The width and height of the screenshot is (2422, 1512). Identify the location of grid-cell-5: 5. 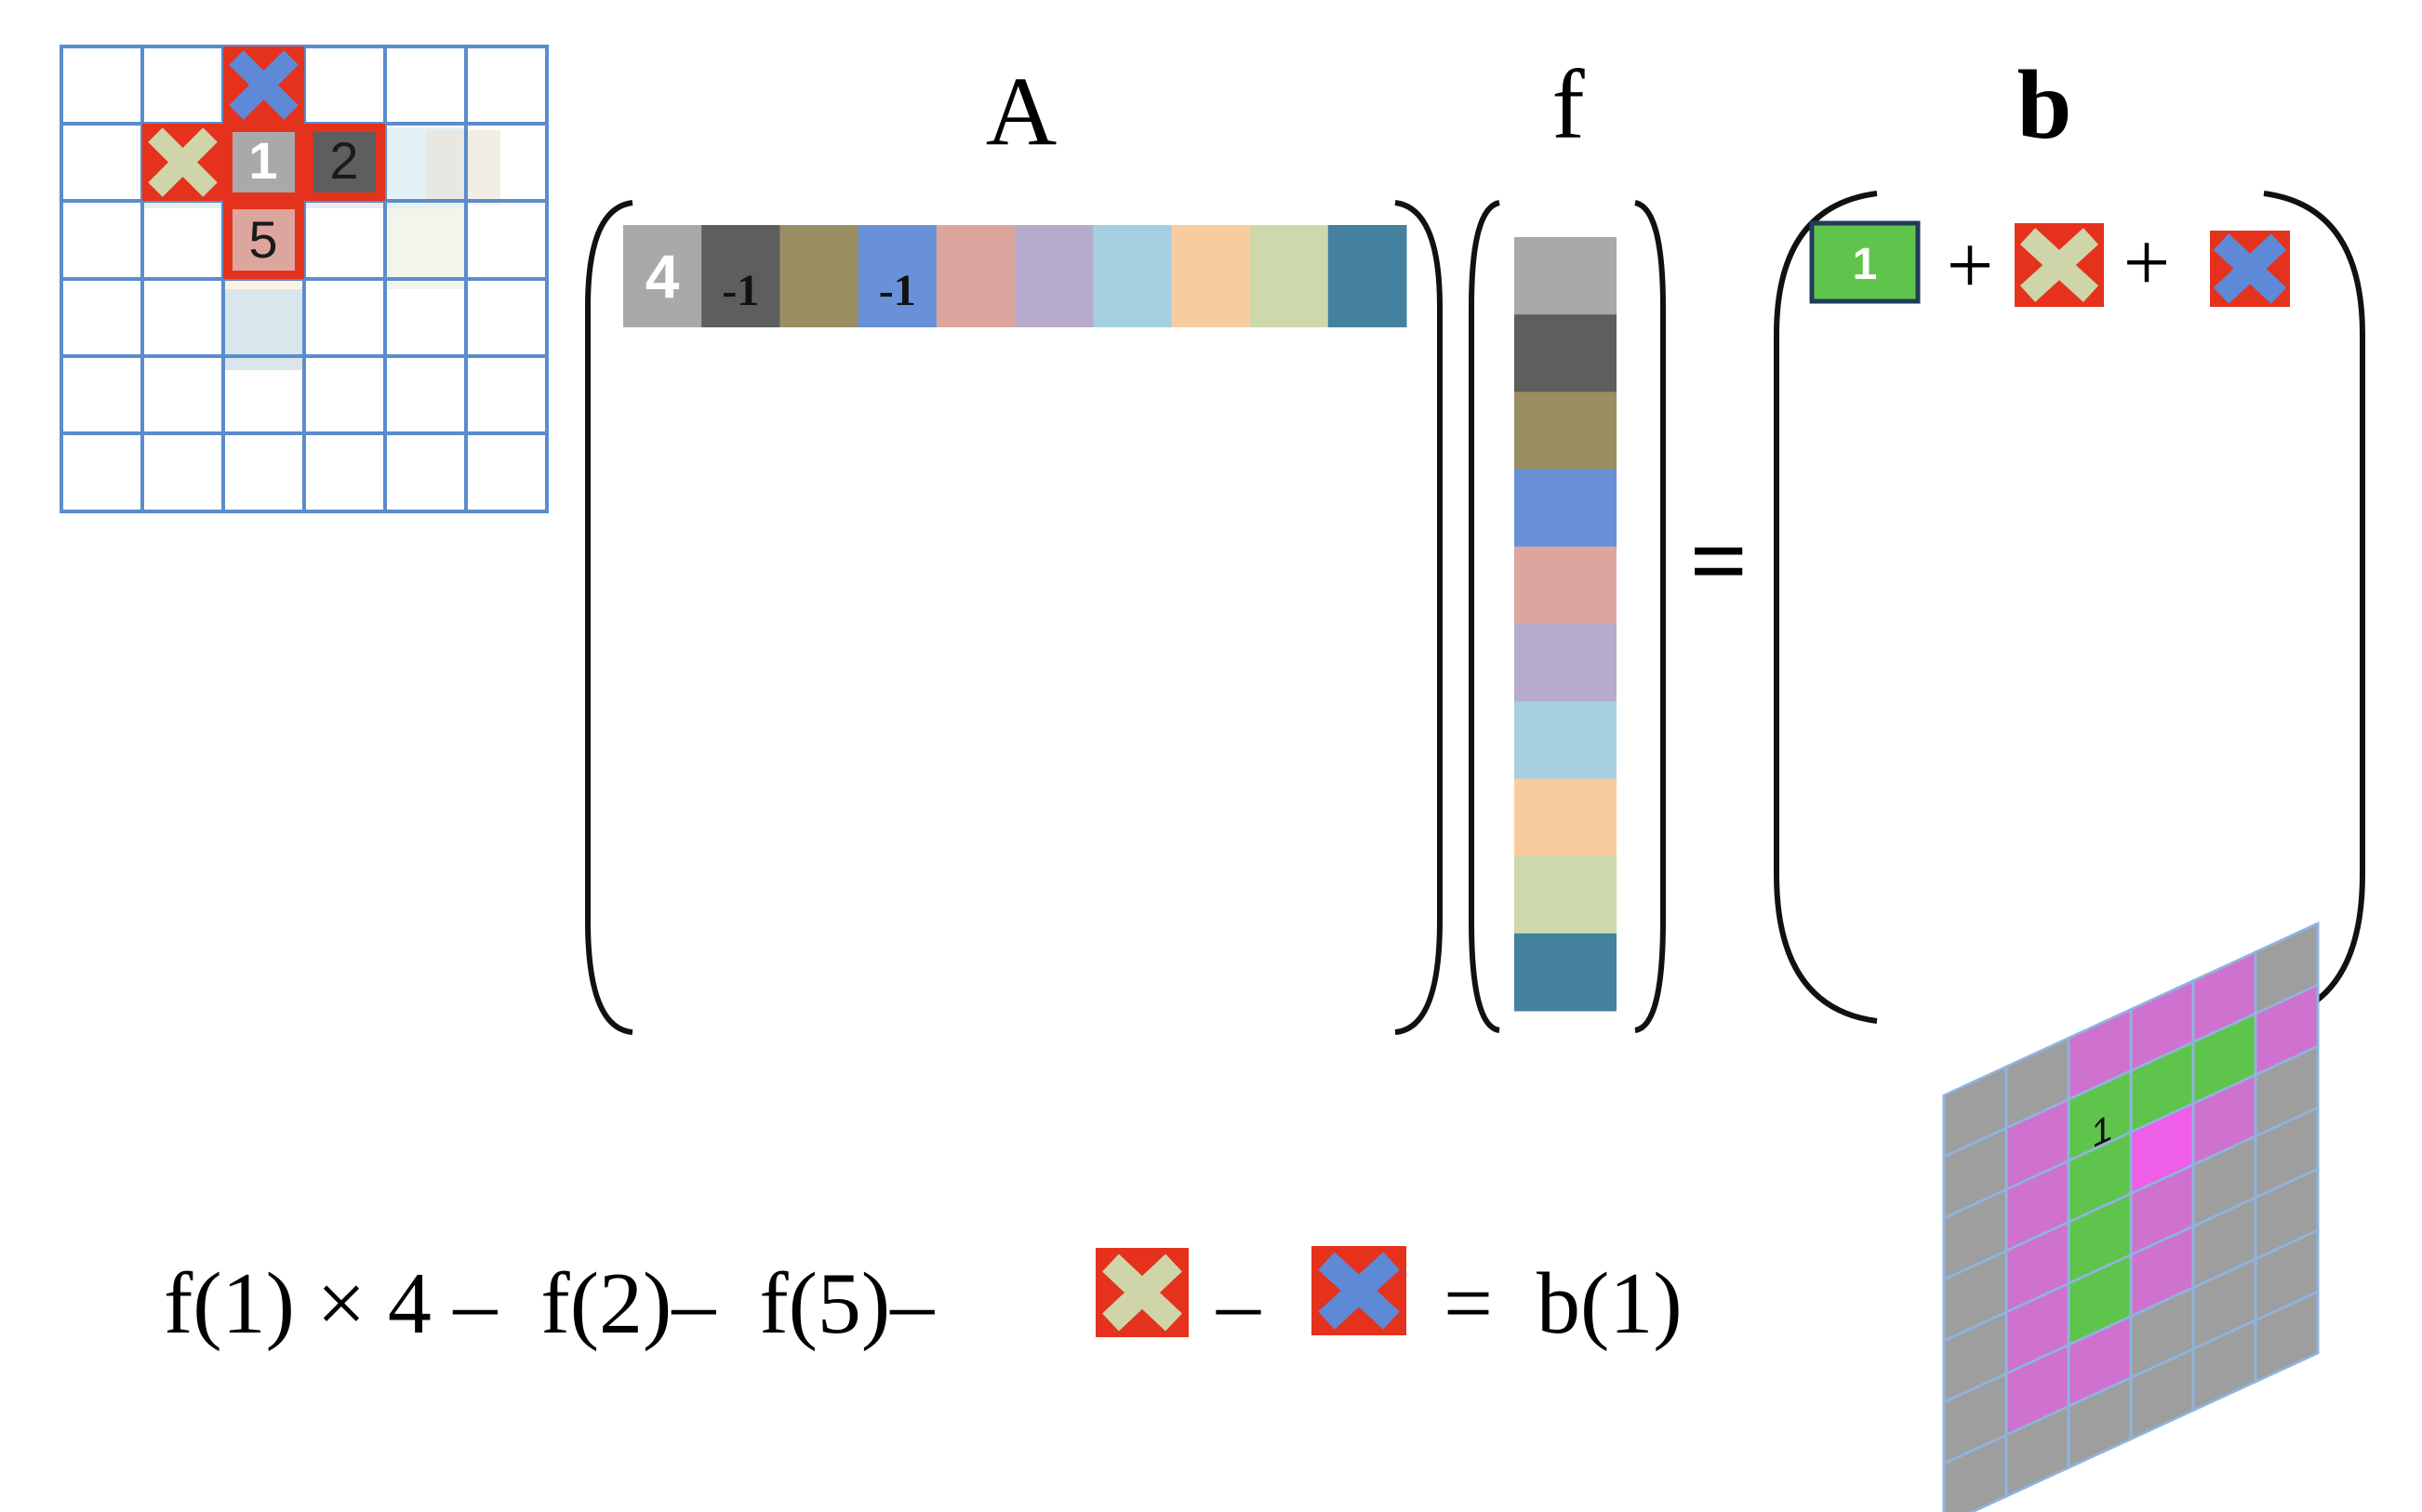
(263, 240).